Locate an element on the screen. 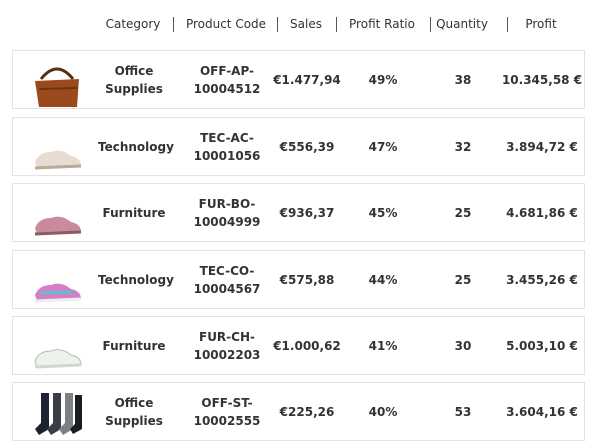 The image size is (600, 443). product-code: FUR-BO- 10004999 is located at coordinates (227, 213).